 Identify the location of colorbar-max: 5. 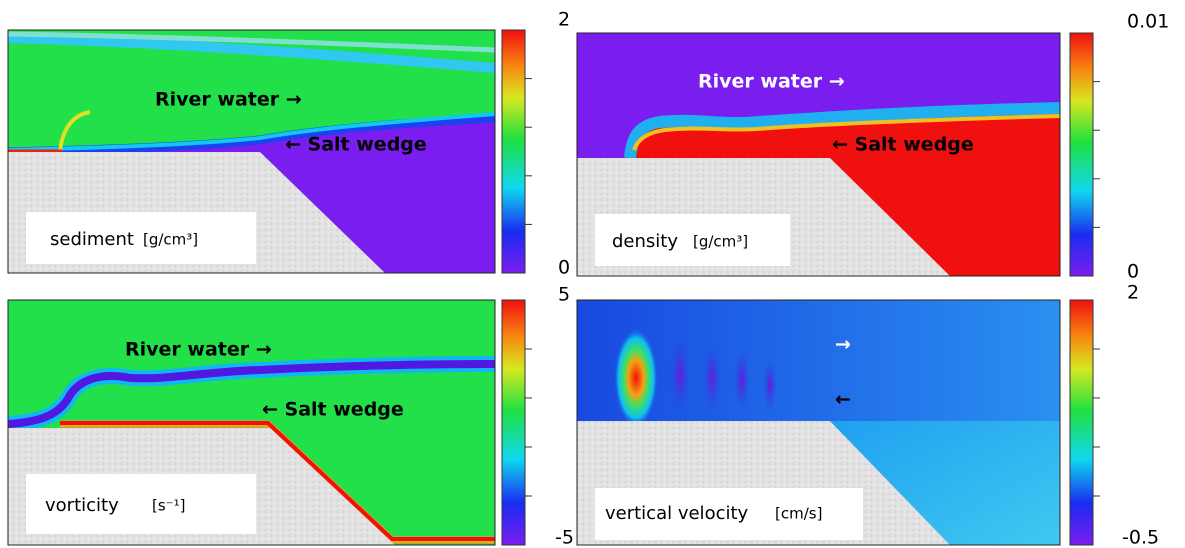
(564, 295).